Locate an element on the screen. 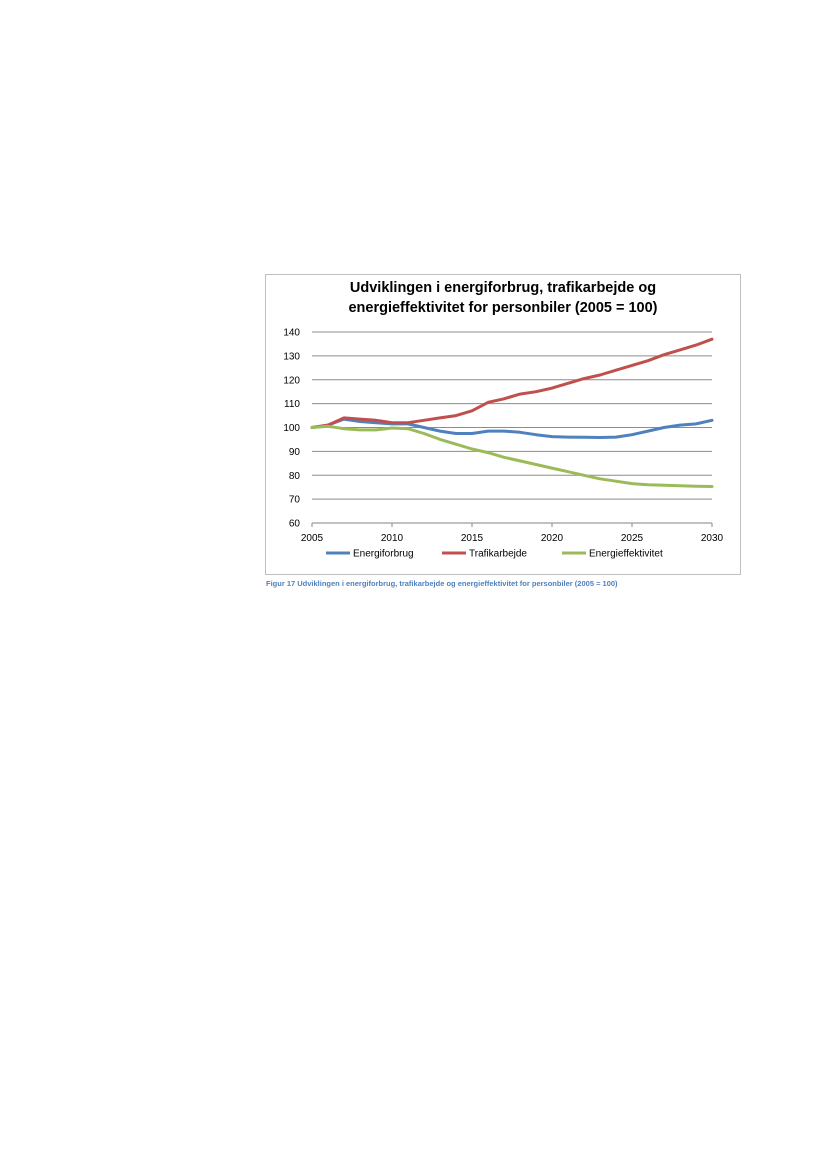 This screenshot has width=827, height=1169. y-tick-label: 90 is located at coordinates (295, 452).